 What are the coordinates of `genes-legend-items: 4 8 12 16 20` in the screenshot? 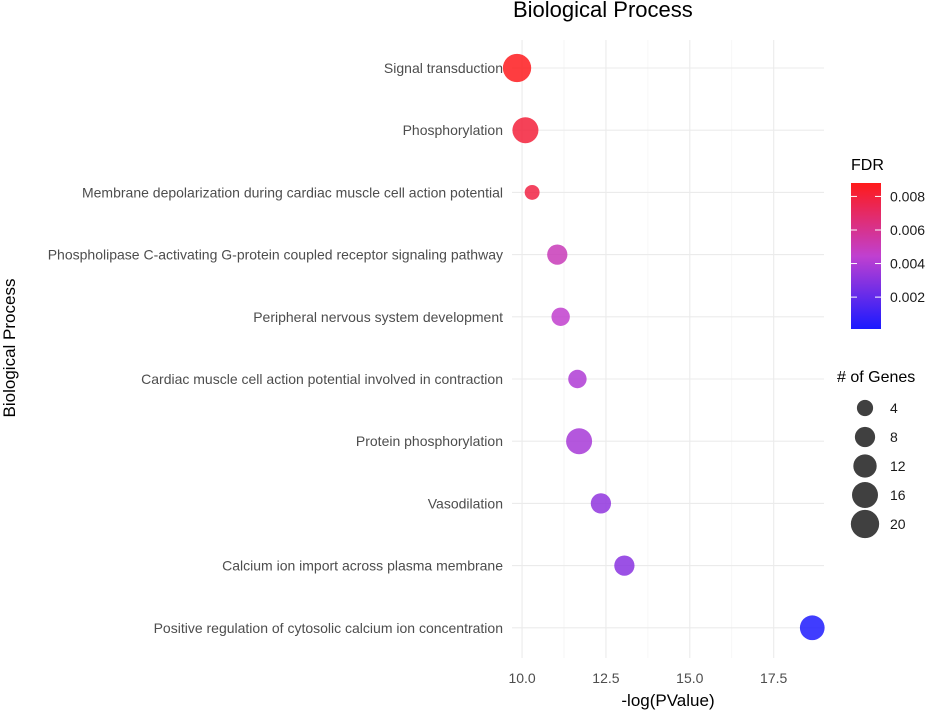 It's located at (878, 469).